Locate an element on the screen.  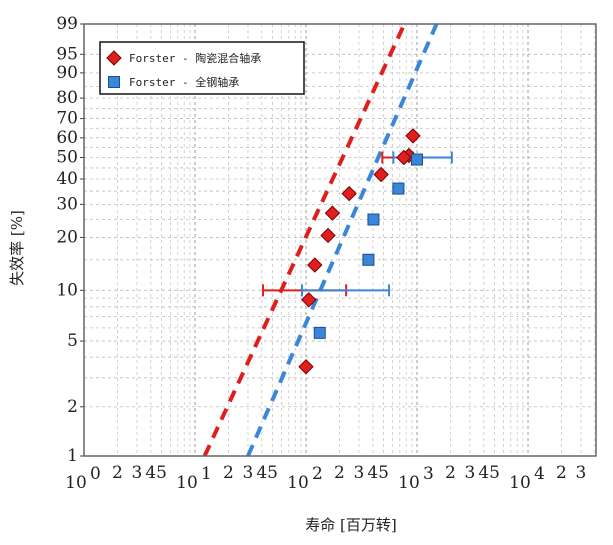
data-points-layer is located at coordinates (360, 251).